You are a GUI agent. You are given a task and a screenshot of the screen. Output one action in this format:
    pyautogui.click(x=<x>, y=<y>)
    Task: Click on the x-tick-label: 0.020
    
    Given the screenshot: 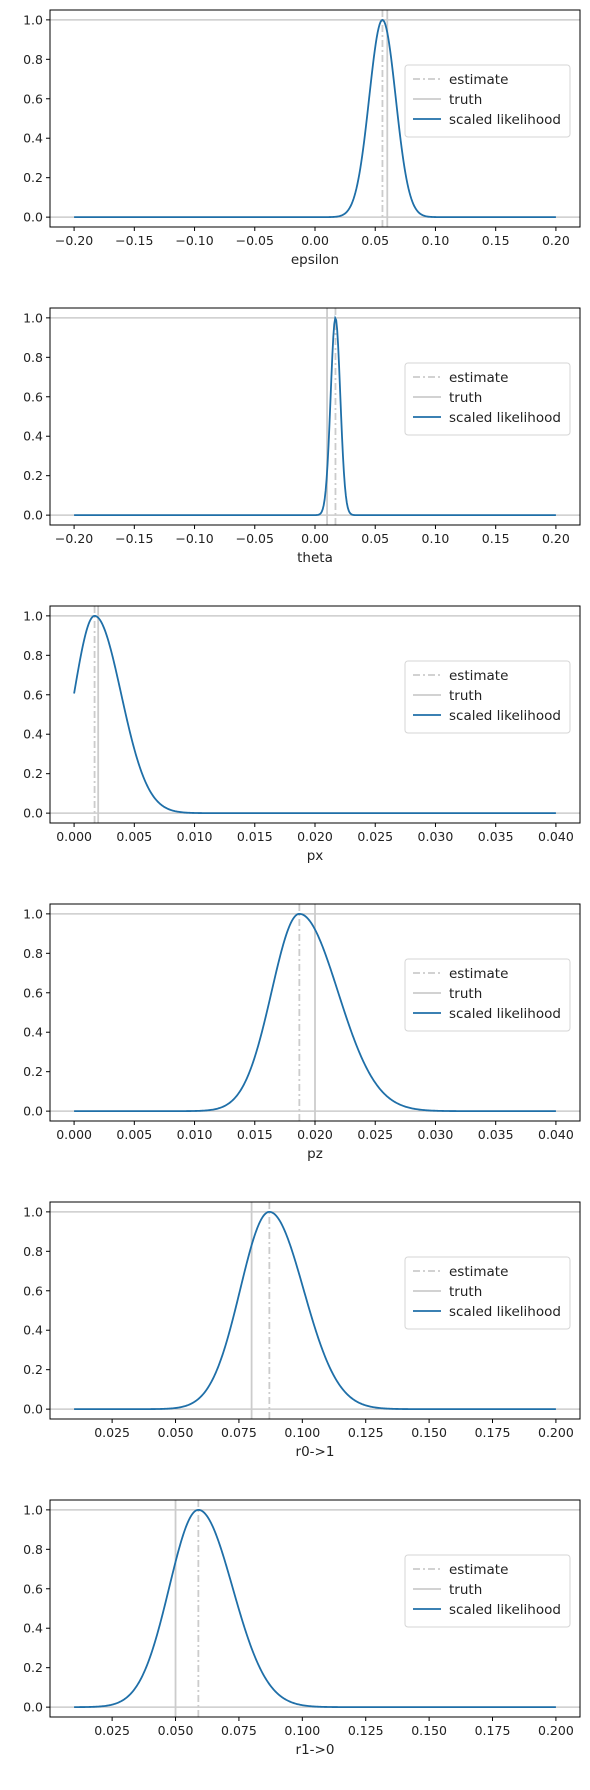 What is the action you would take?
    pyautogui.click(x=315, y=1134)
    